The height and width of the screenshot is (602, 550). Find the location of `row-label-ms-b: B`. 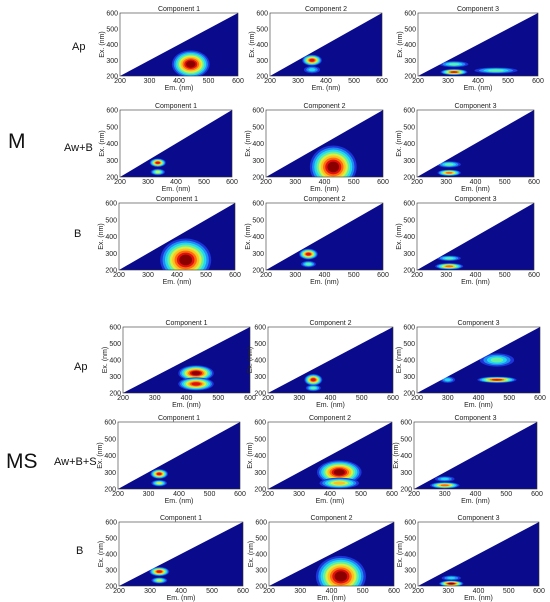

row-label-ms-b: B is located at coordinates (79, 551).